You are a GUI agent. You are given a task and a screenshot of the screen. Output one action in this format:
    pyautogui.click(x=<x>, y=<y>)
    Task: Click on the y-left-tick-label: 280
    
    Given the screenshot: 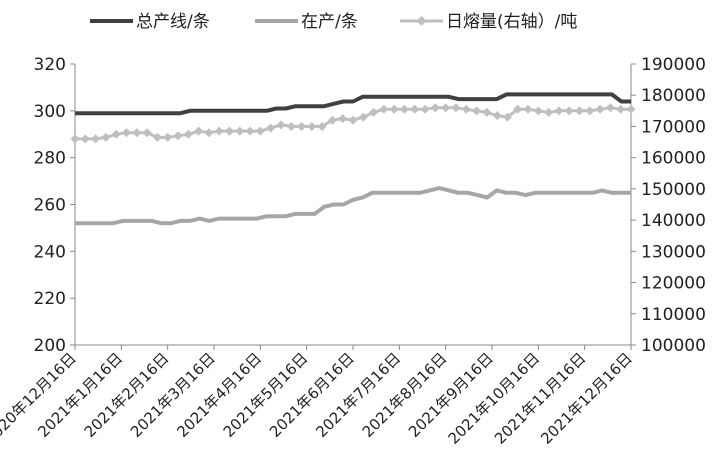 What is the action you would take?
    pyautogui.click(x=50, y=159)
    